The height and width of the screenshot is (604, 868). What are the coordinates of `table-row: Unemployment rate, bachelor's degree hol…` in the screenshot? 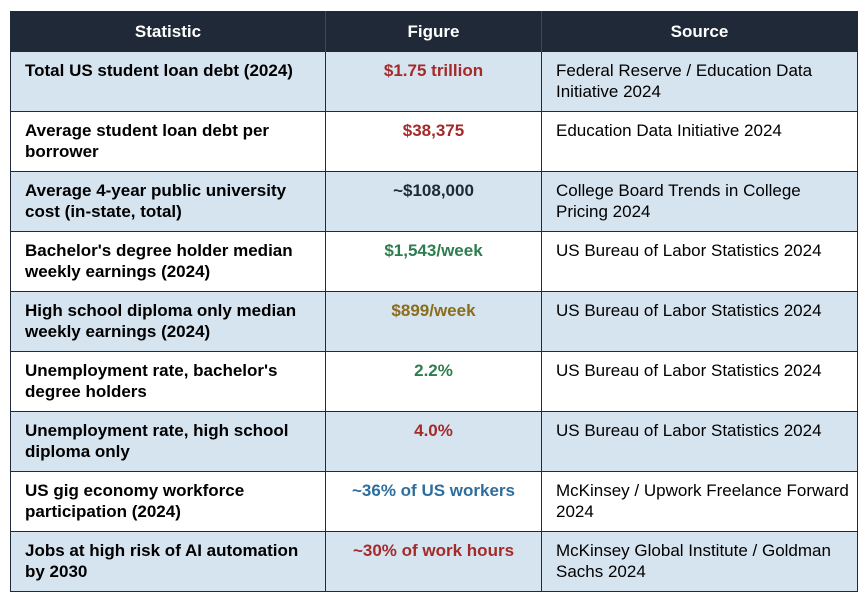 It's located at (434, 381).